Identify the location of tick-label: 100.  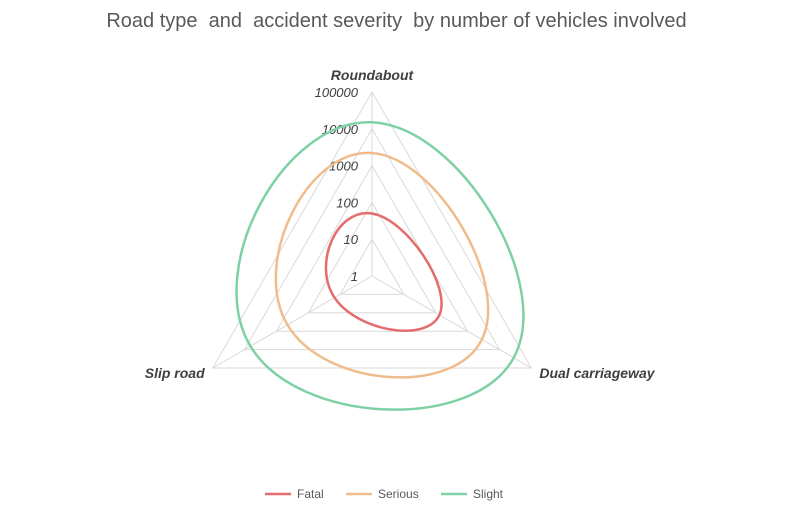
(347, 202).